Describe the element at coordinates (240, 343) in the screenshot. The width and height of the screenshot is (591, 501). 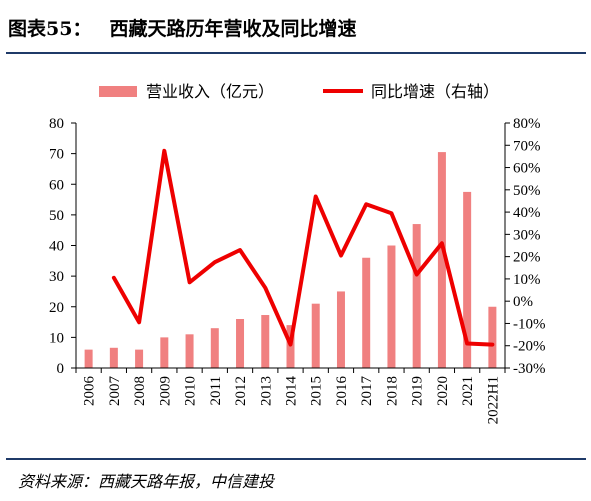
I see `bar-2012` at that location.